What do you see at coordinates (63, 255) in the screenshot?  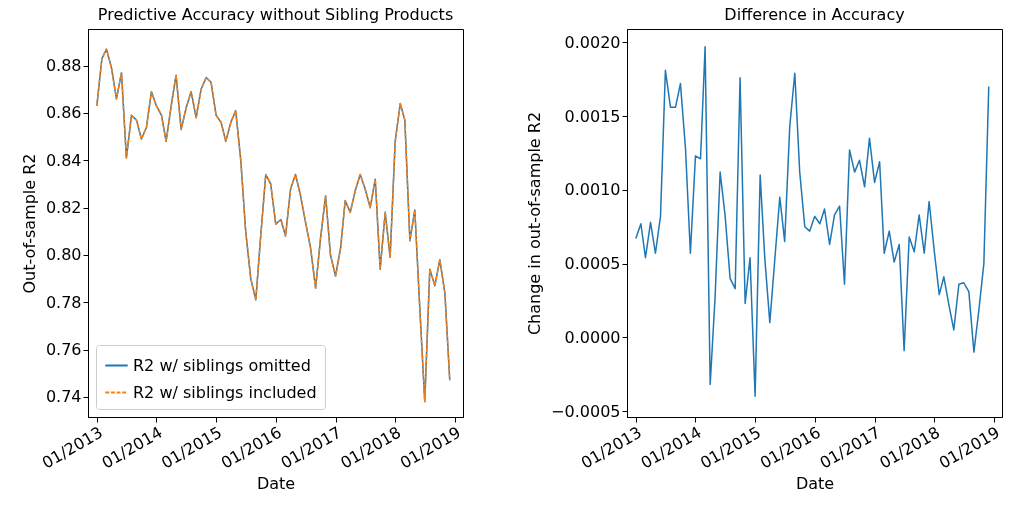 I see `y-tick-label: 0.80` at bounding box center [63, 255].